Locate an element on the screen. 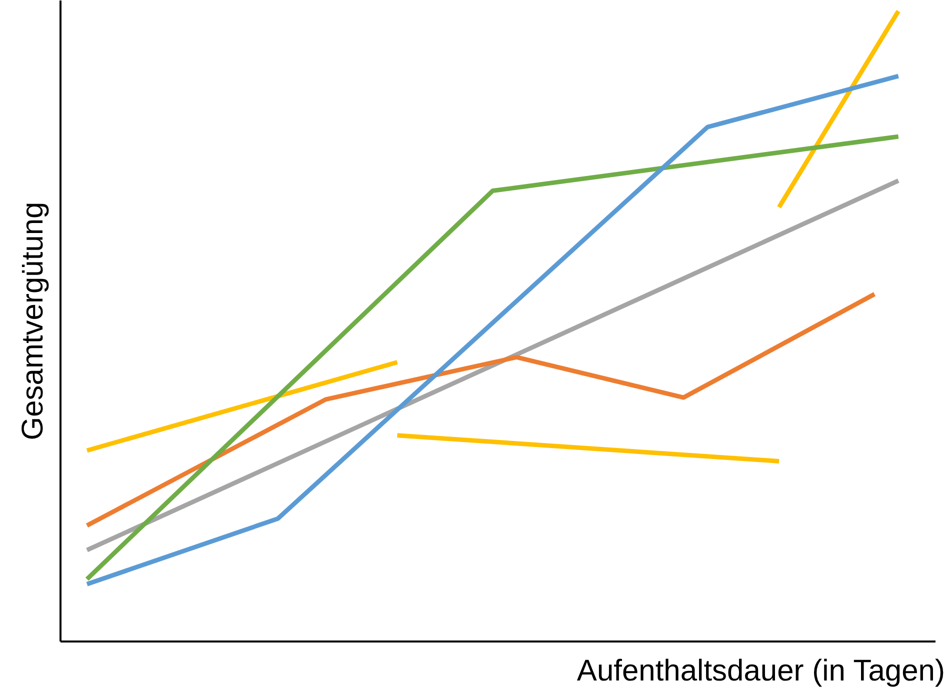 This screenshot has width=950, height=692. y-axis-title: Gesamtvergütung is located at coordinates (33, 321).